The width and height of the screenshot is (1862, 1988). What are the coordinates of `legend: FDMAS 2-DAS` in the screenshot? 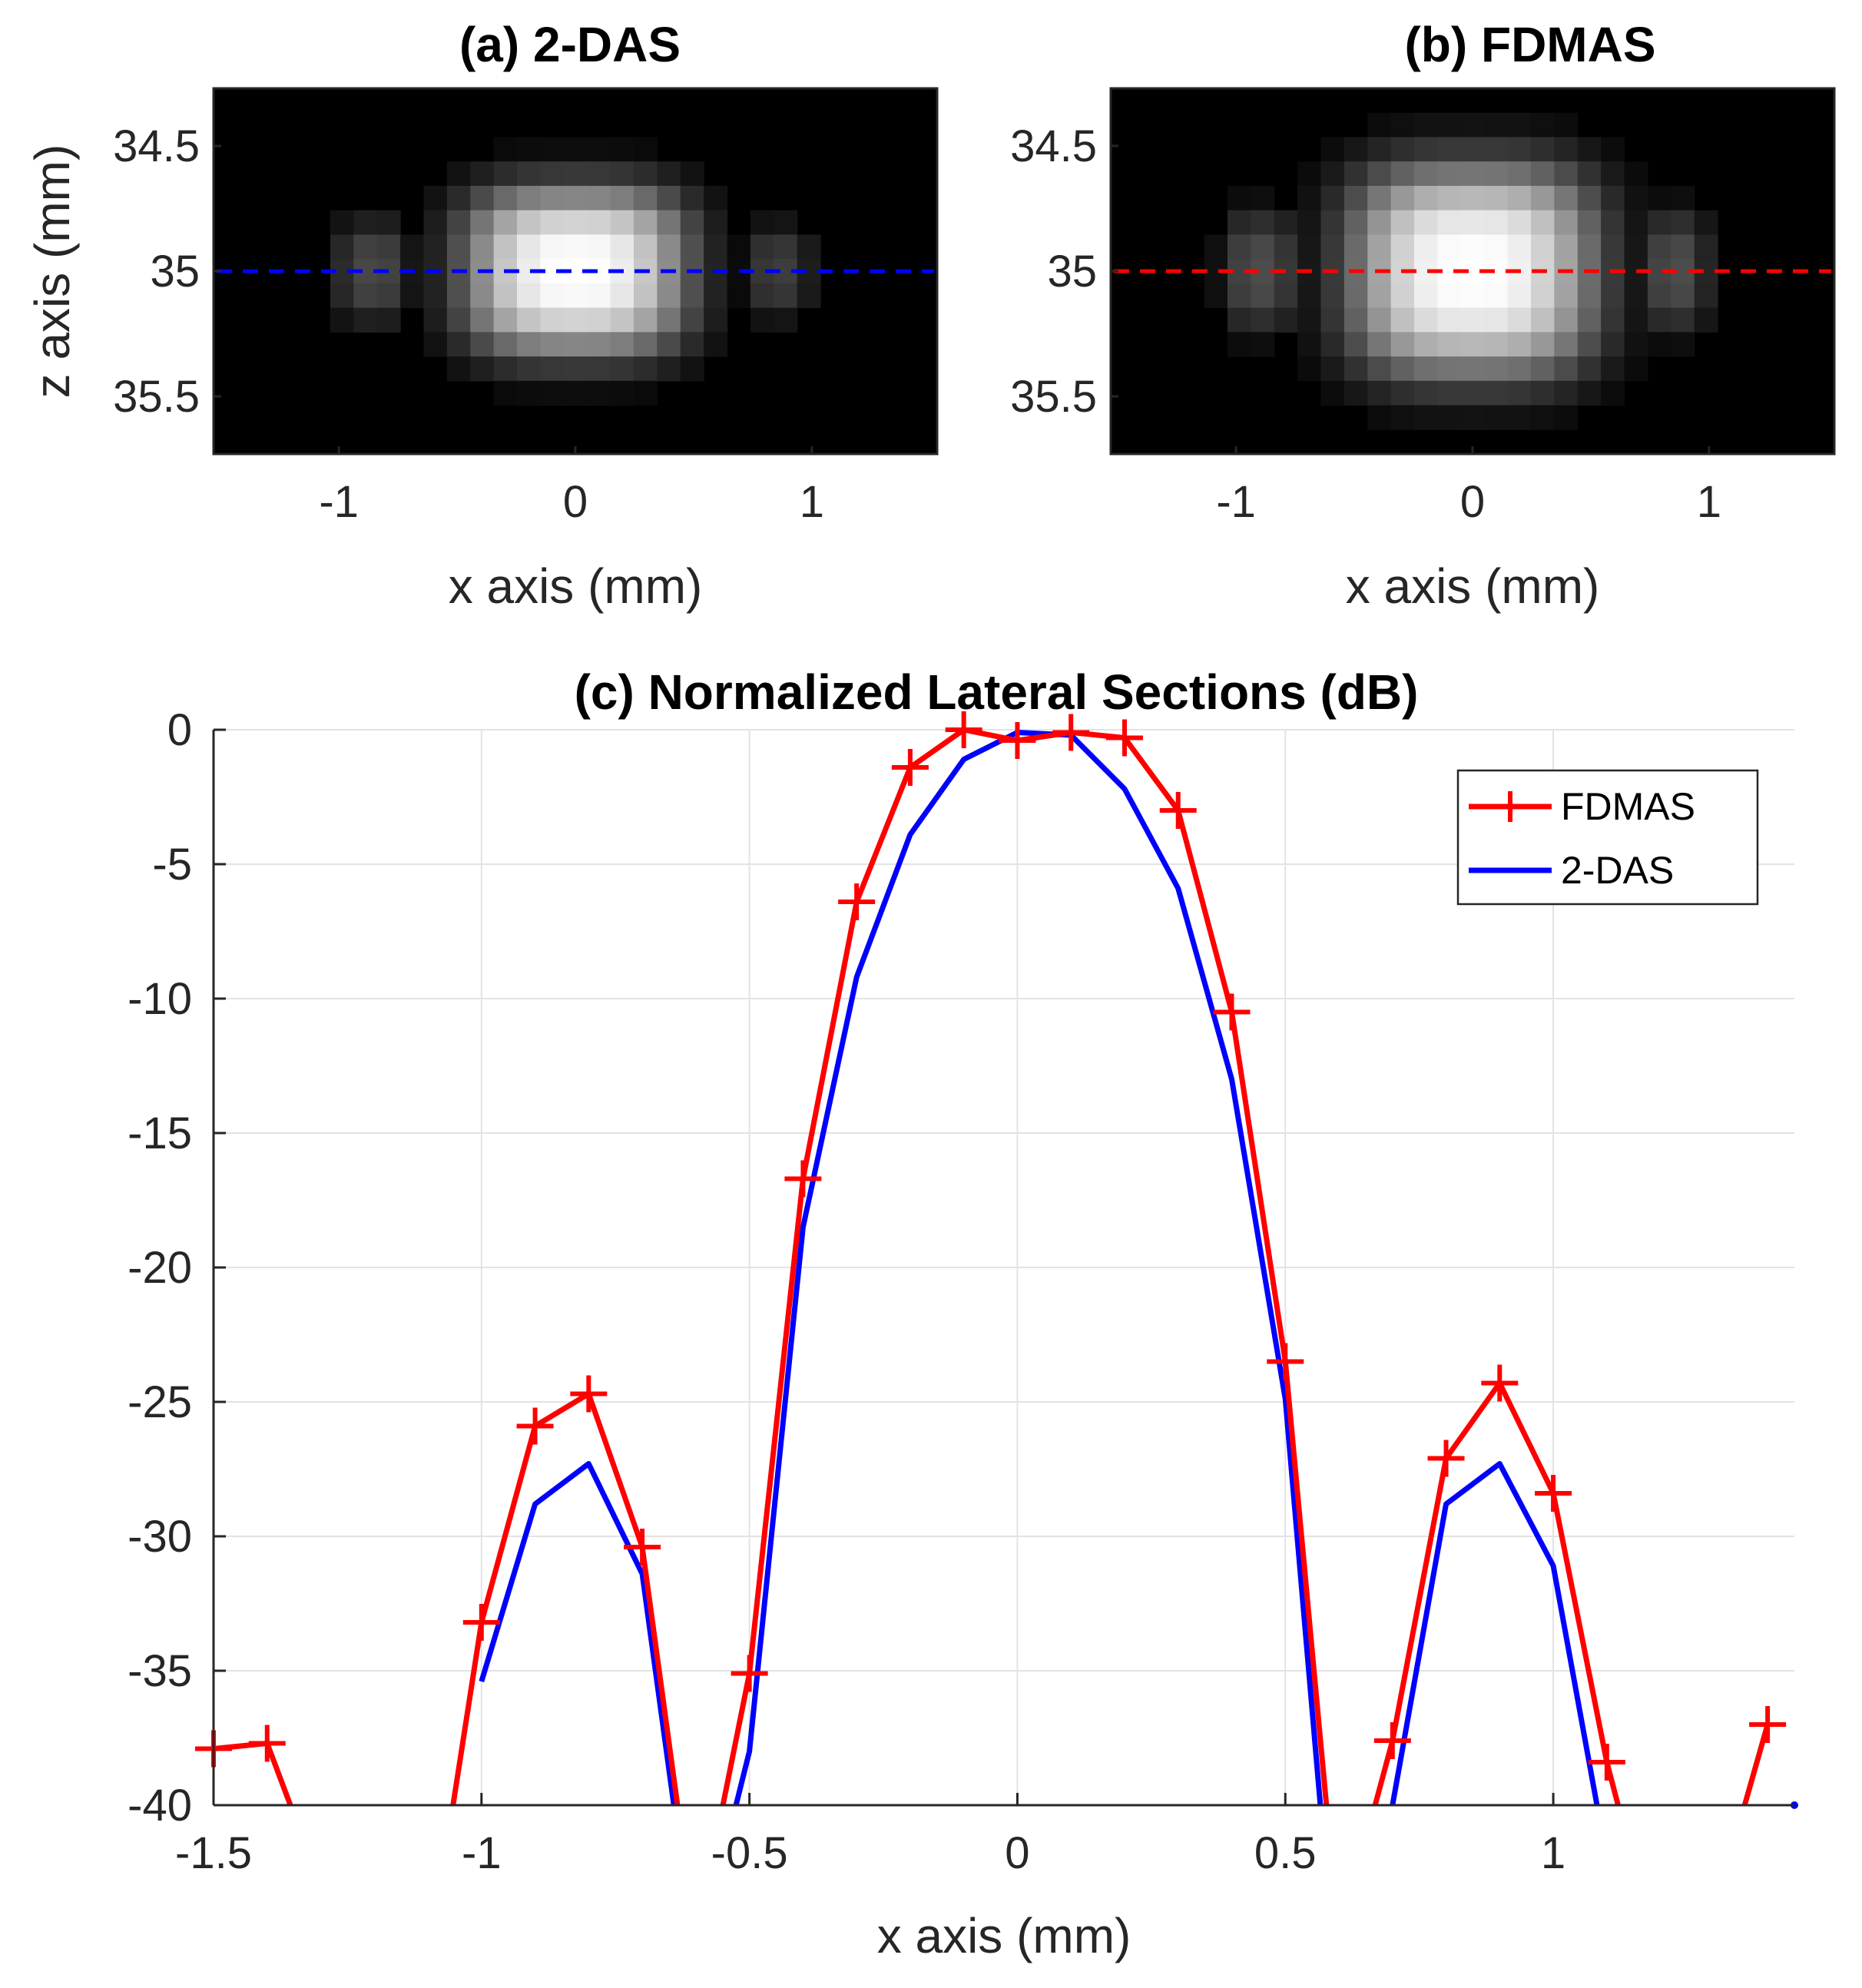 It's located at (1608, 838).